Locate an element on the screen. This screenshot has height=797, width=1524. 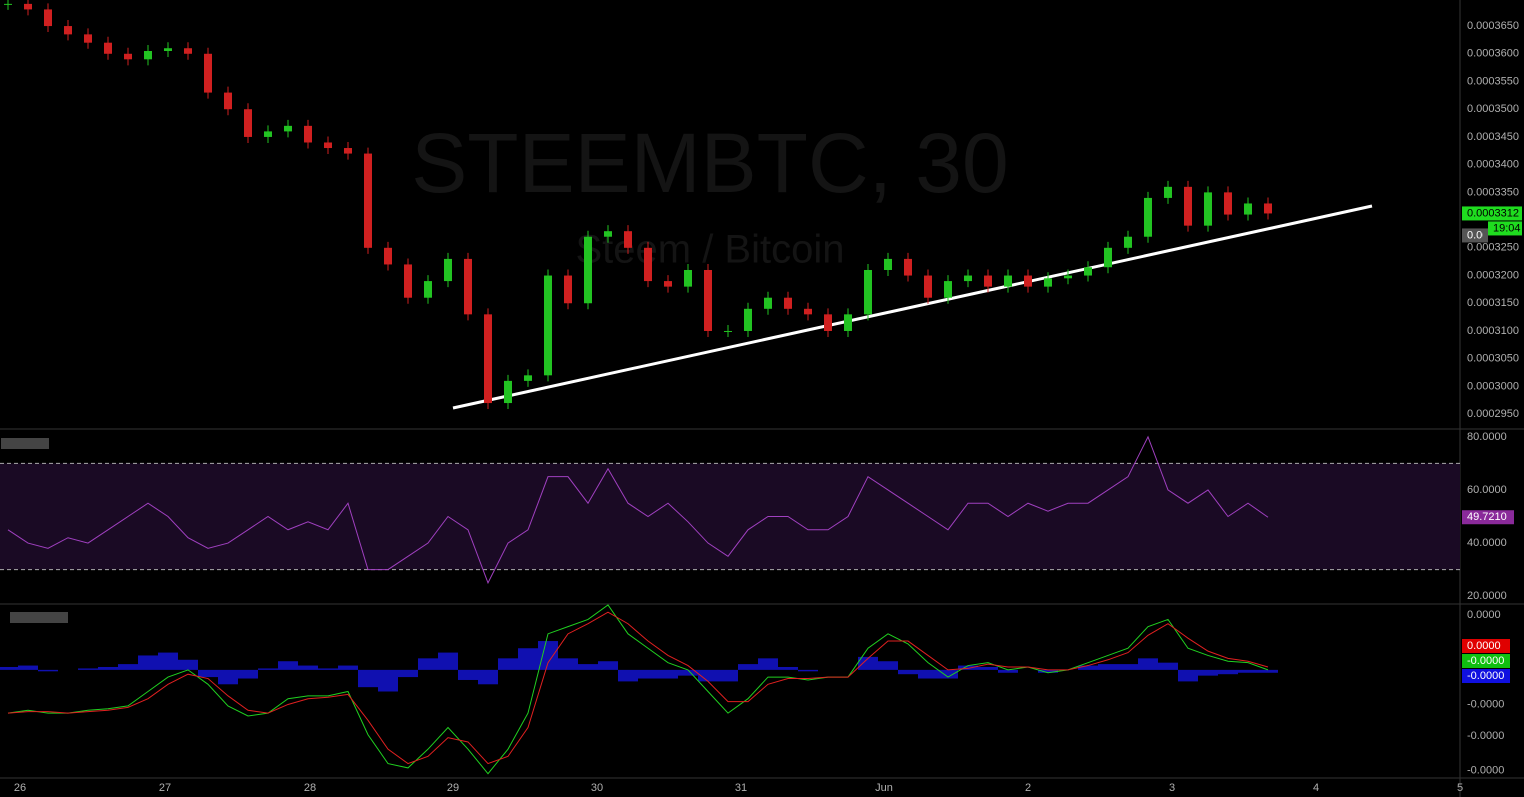
price-tick-label: 0.0003150 is located at coordinates (1493, 303).